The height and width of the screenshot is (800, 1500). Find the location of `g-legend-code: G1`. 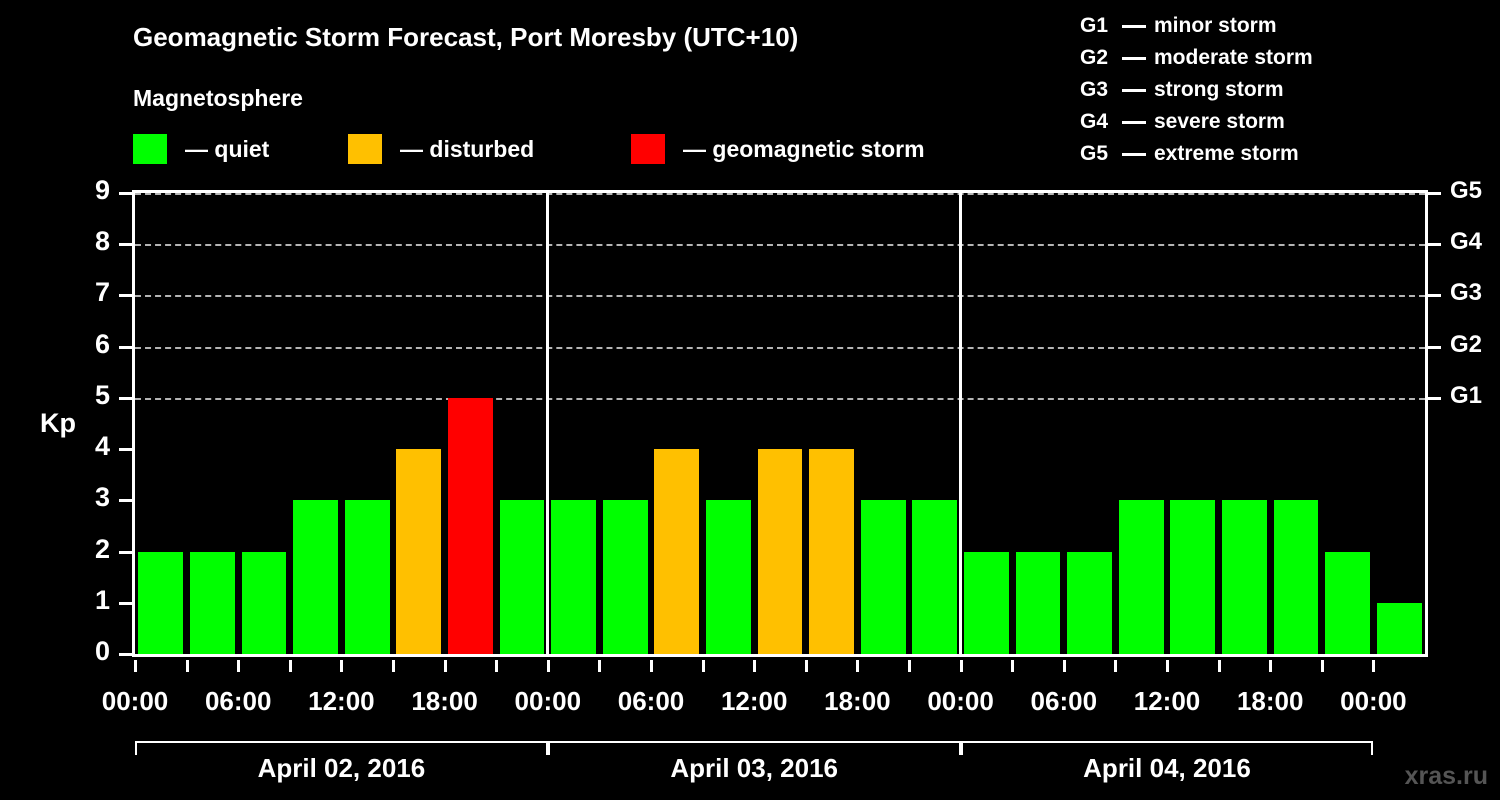

g-legend-code: G1 is located at coordinates (1094, 25).